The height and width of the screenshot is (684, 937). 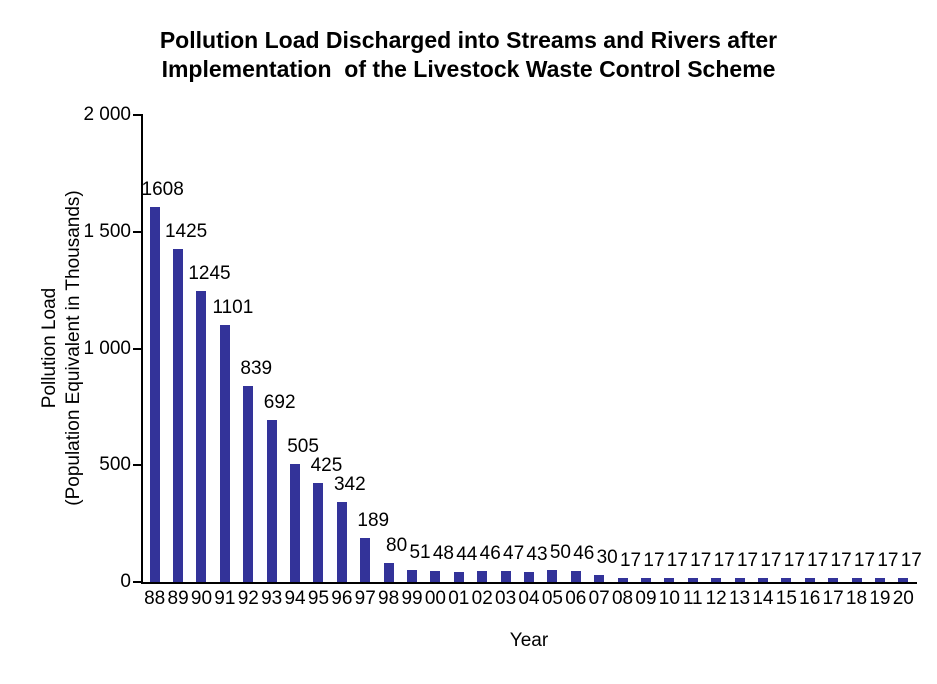 I want to click on x-axis-title: Year, so click(x=529, y=640).